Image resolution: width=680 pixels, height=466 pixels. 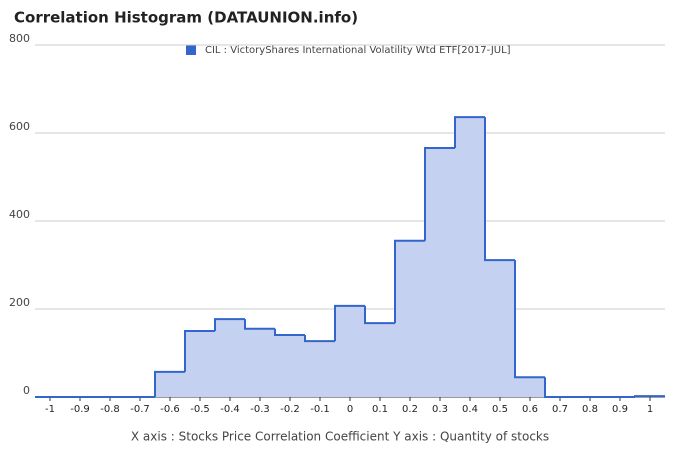 What do you see at coordinates (290, 409) in the screenshot?
I see `x-tick-label: -0.2` at bounding box center [290, 409].